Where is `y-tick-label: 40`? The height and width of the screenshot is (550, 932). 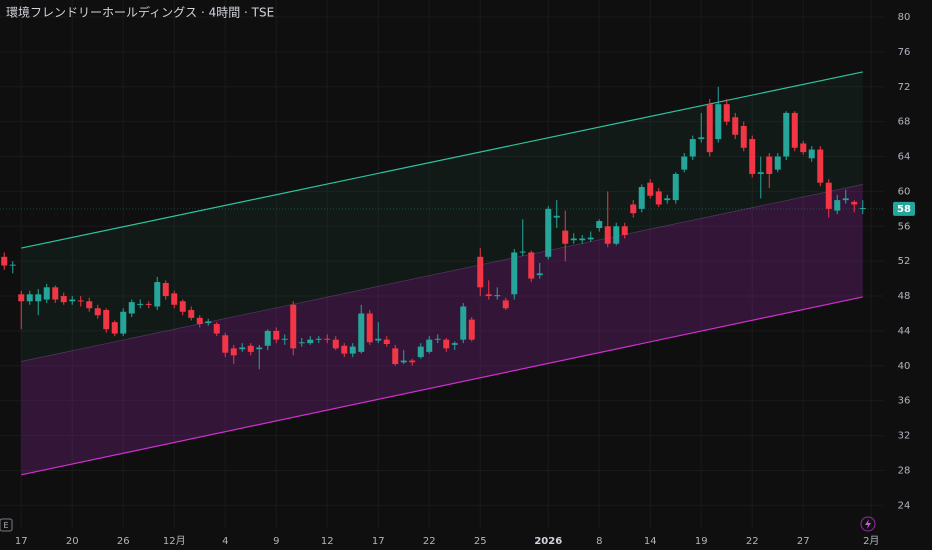 y-tick-label: 40 is located at coordinates (904, 366).